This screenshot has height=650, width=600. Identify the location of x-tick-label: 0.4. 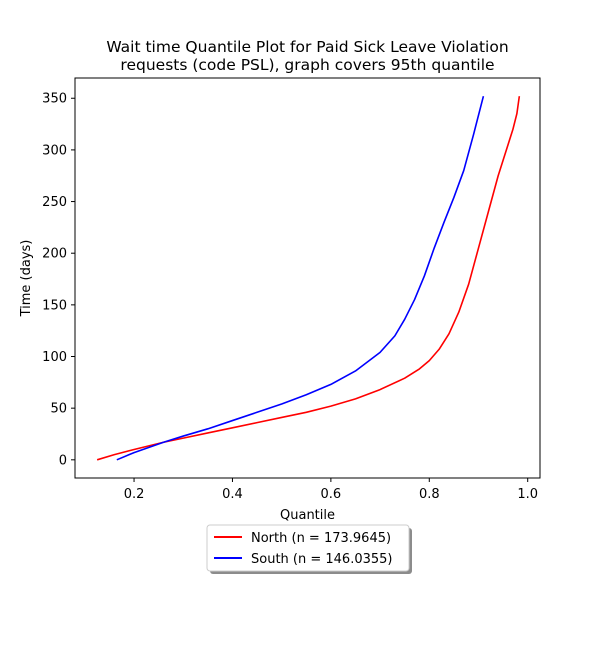
(232, 494).